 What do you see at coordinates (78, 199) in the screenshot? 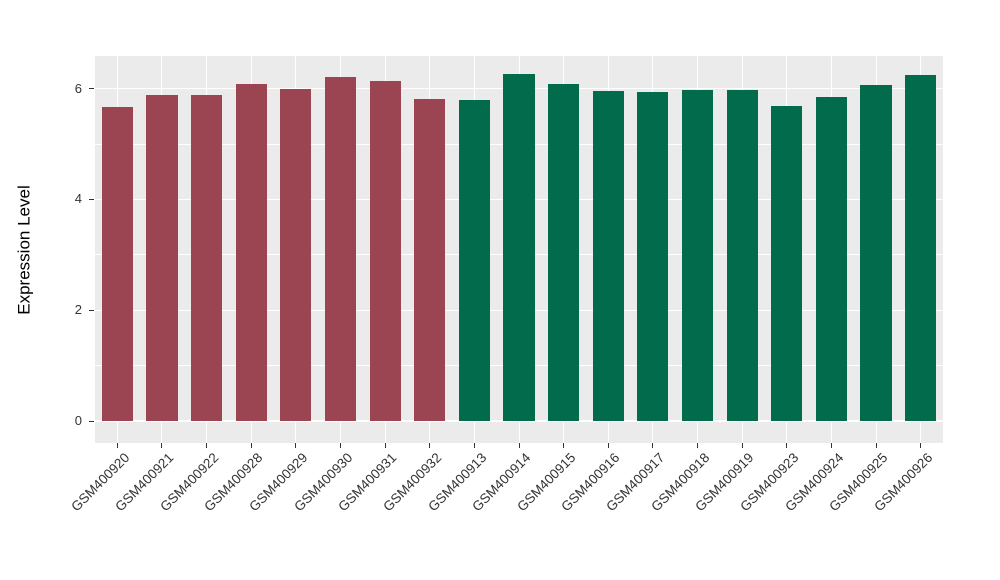
I see `y-tick-label: 4` at bounding box center [78, 199].